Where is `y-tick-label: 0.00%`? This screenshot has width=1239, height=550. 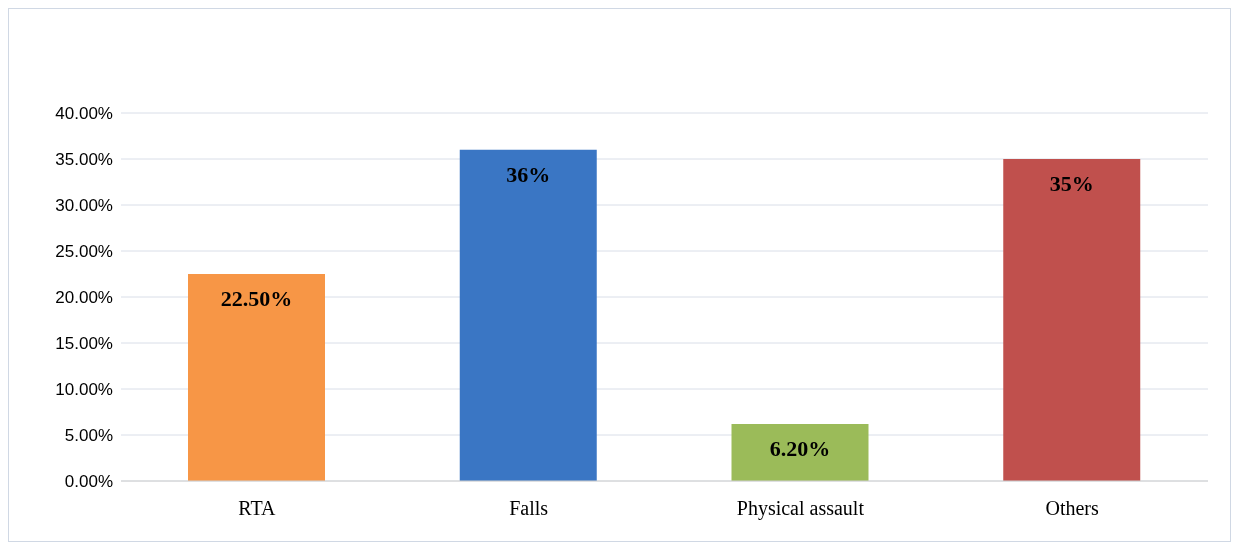
y-tick-label: 0.00% is located at coordinates (88, 482).